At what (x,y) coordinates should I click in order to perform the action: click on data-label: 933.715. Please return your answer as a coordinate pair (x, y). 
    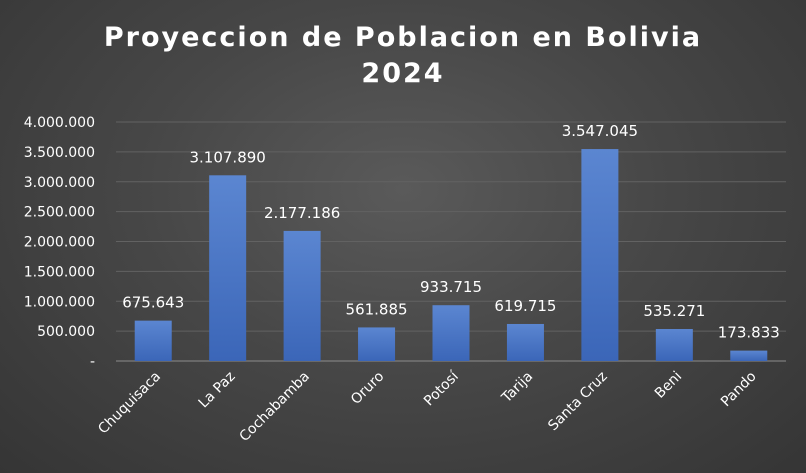
    Looking at the image, I should click on (451, 287).